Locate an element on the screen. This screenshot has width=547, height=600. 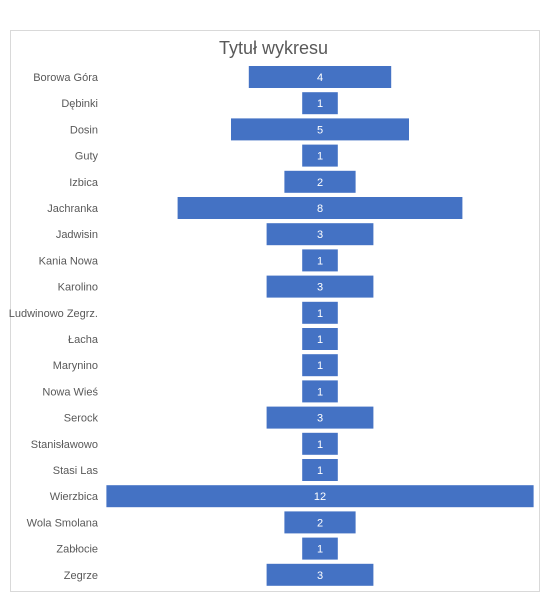
category-label: Stasi Las is located at coordinates (76, 471).